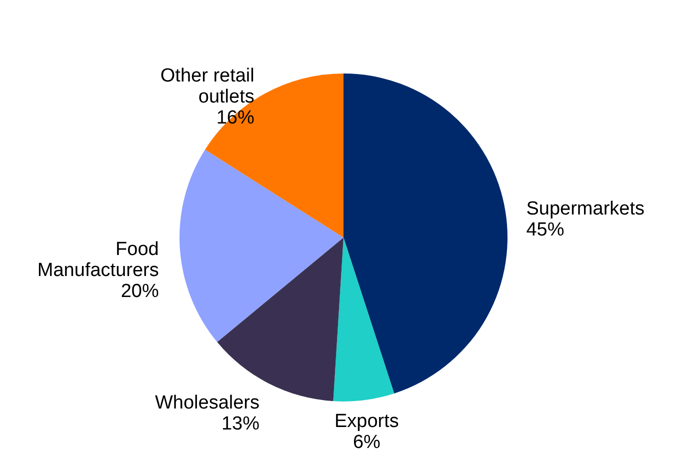 This screenshot has height=459, width=681. What do you see at coordinates (545, 230) in the screenshot?
I see `data-label: 45%` at bounding box center [545, 230].